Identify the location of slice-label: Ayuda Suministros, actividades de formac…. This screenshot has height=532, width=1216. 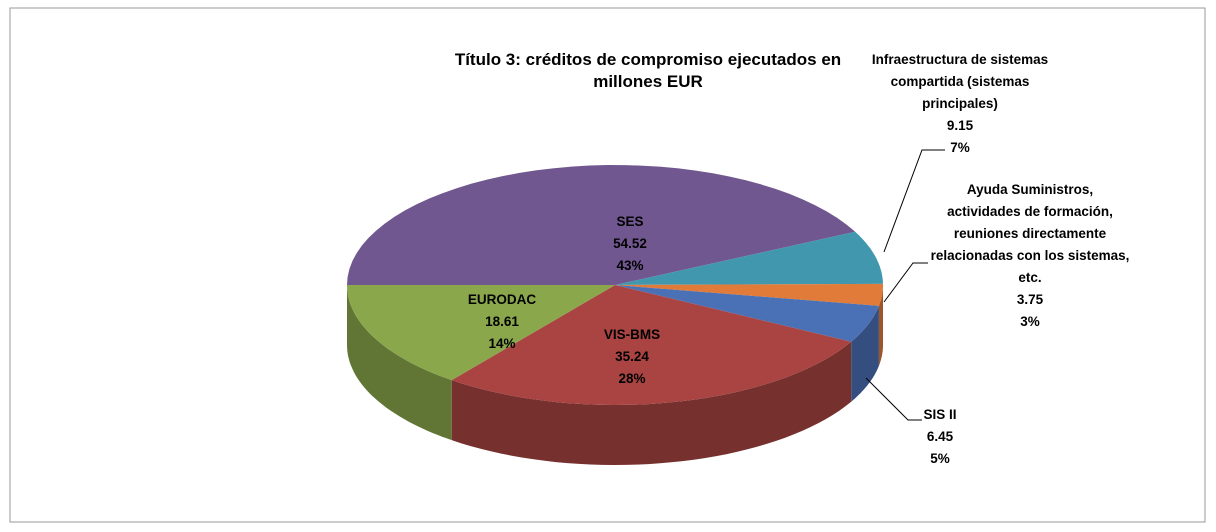
(1030, 256).